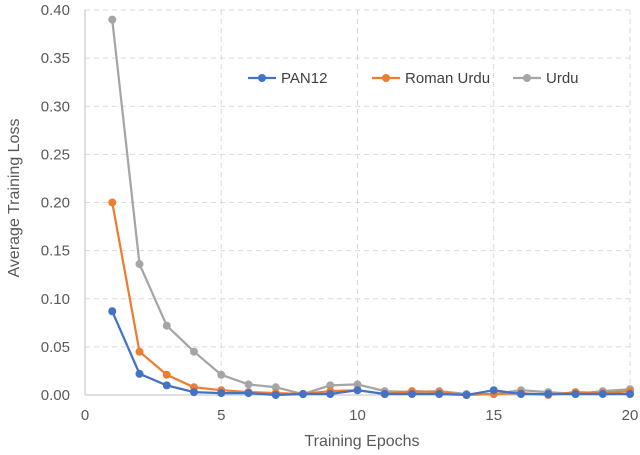 Image resolution: width=640 pixels, height=455 pixels. What do you see at coordinates (221, 415) in the screenshot?
I see `x-tick-label: 5` at bounding box center [221, 415].